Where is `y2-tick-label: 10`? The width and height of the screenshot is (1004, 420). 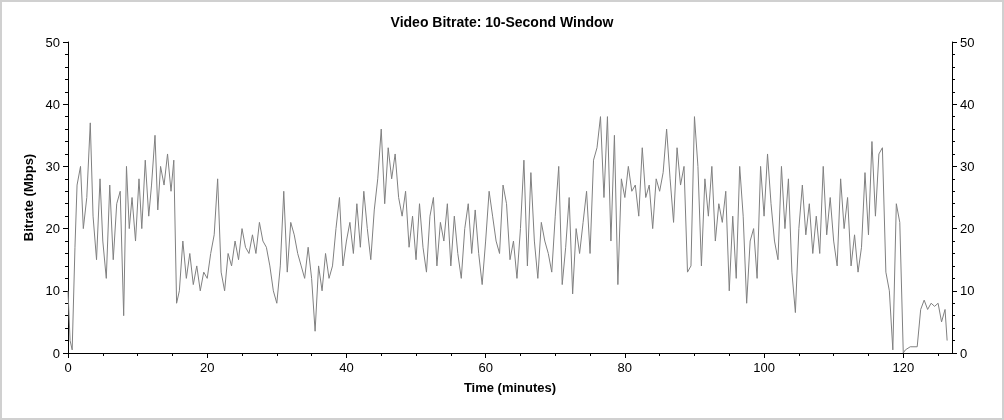 y2-tick-label: 10 is located at coordinates (967, 291).